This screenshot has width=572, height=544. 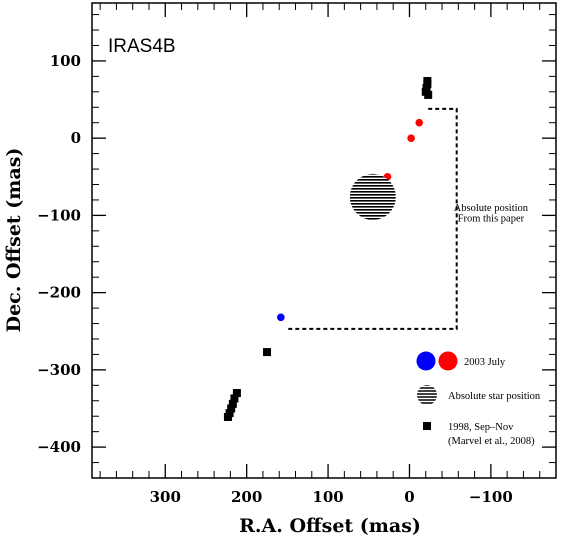 What do you see at coordinates (491, 497) in the screenshot?
I see `x-tick-label: −100` at bounding box center [491, 497].